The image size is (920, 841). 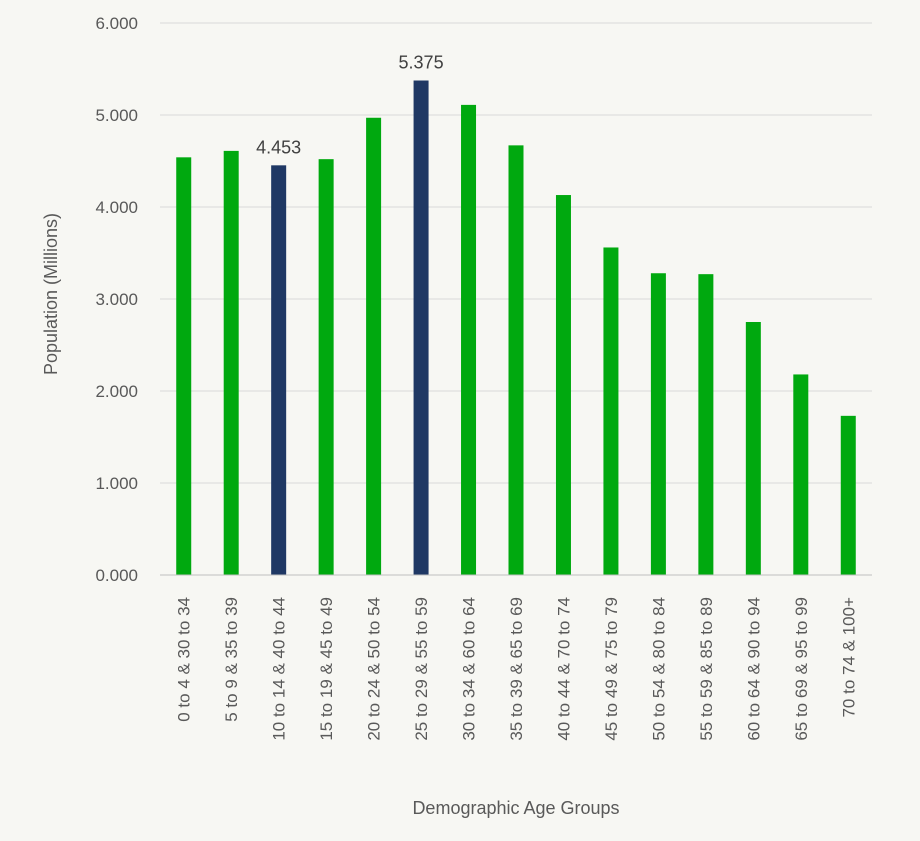 I want to click on x-tick-label: 25 to 29 & 55 to 59, so click(x=421, y=669).